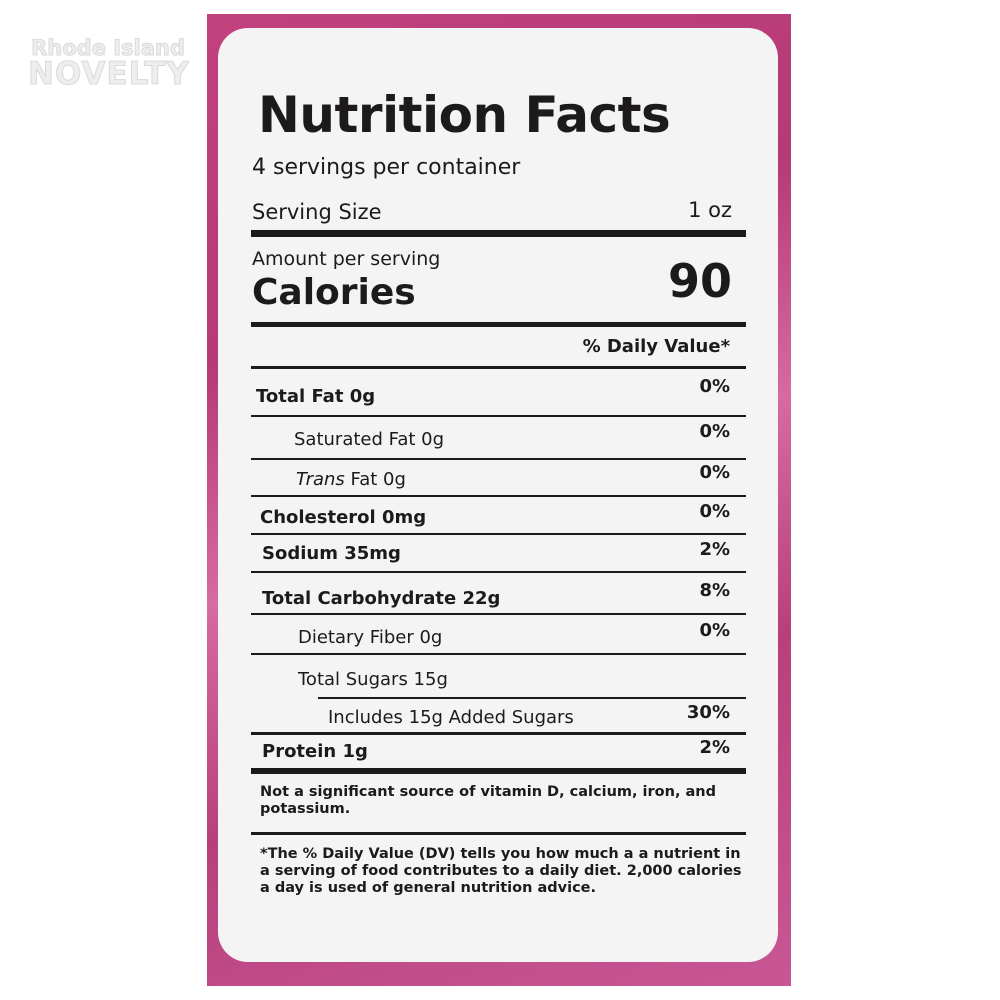 The height and width of the screenshot is (1000, 1000). Describe the element at coordinates (334, 292) in the screenshot. I see `calories-label: Calories` at that location.